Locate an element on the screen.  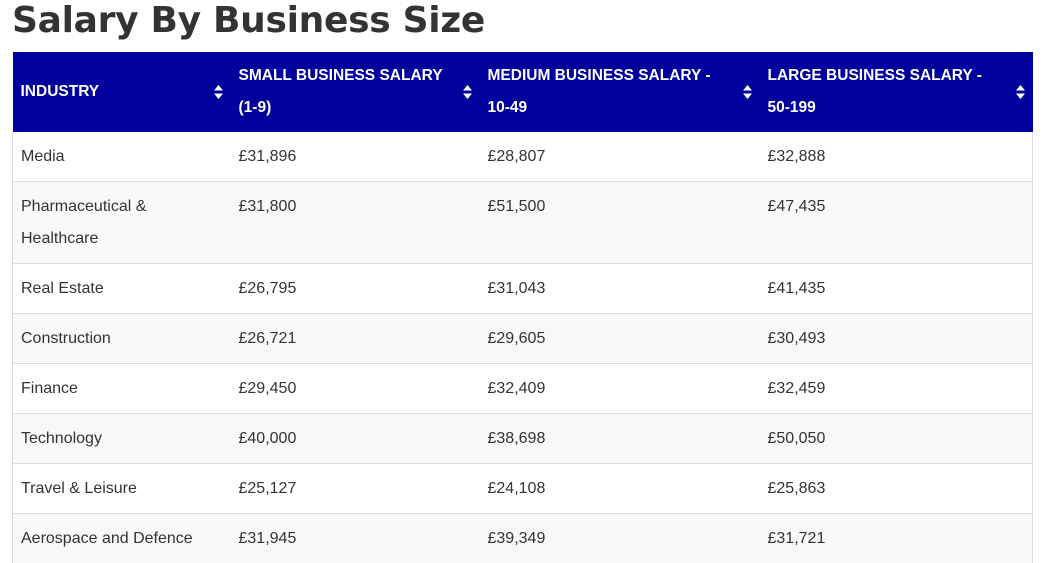
table-row: Construction £26,721 £29,605 £30,493 is located at coordinates (522, 338).